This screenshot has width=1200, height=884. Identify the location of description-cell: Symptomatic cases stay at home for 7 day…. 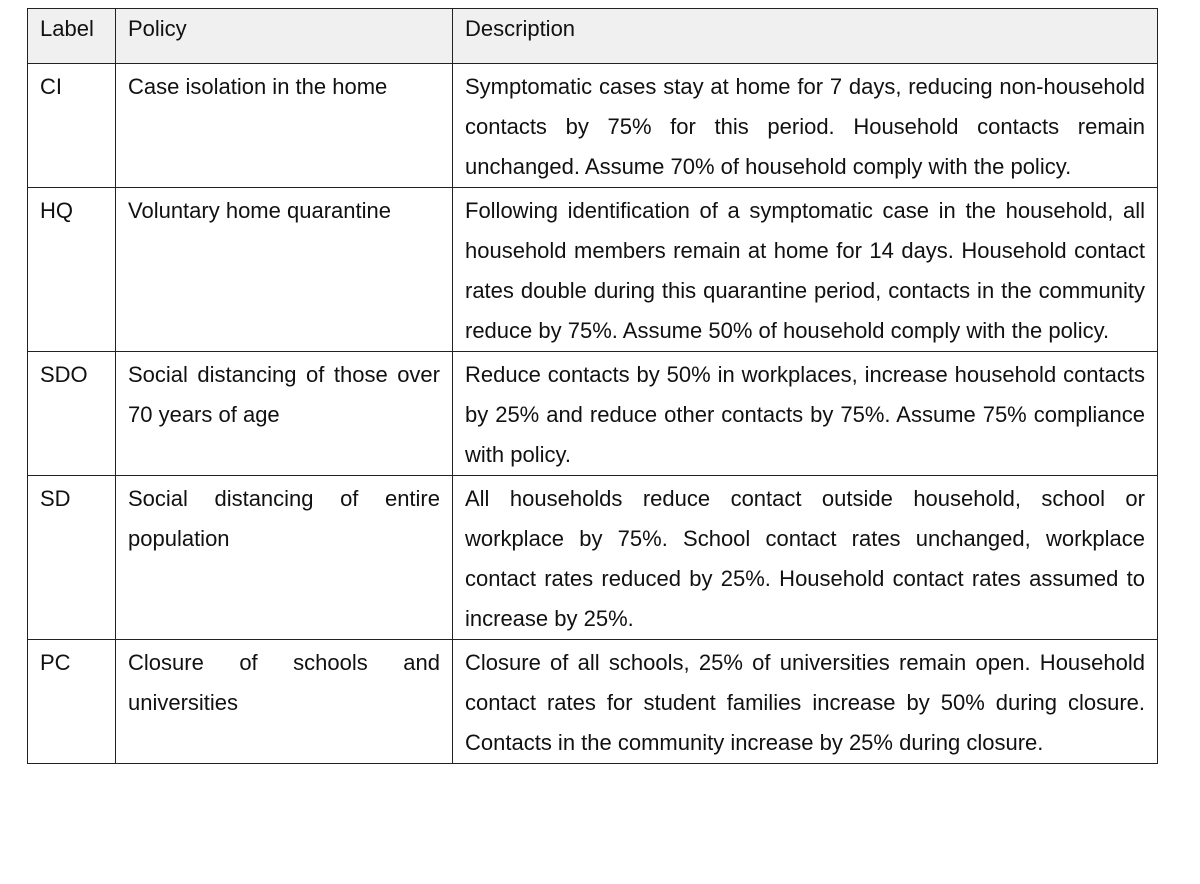
(805, 125).